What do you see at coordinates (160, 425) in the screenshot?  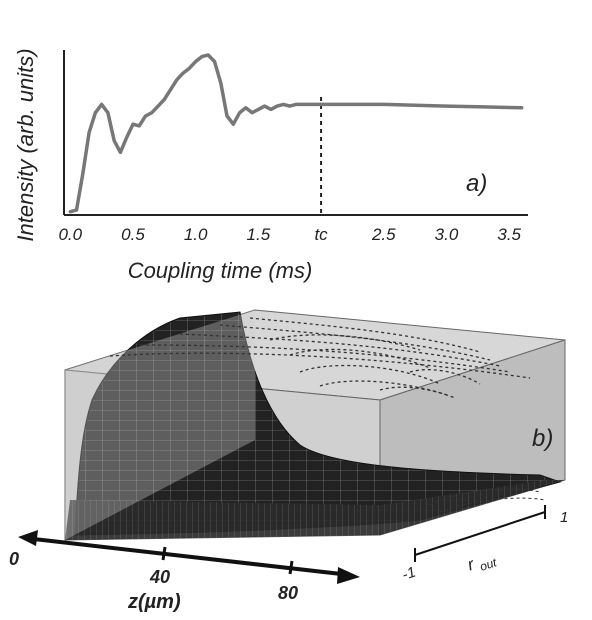 I see `surface-translucent-slab` at bounding box center [160, 425].